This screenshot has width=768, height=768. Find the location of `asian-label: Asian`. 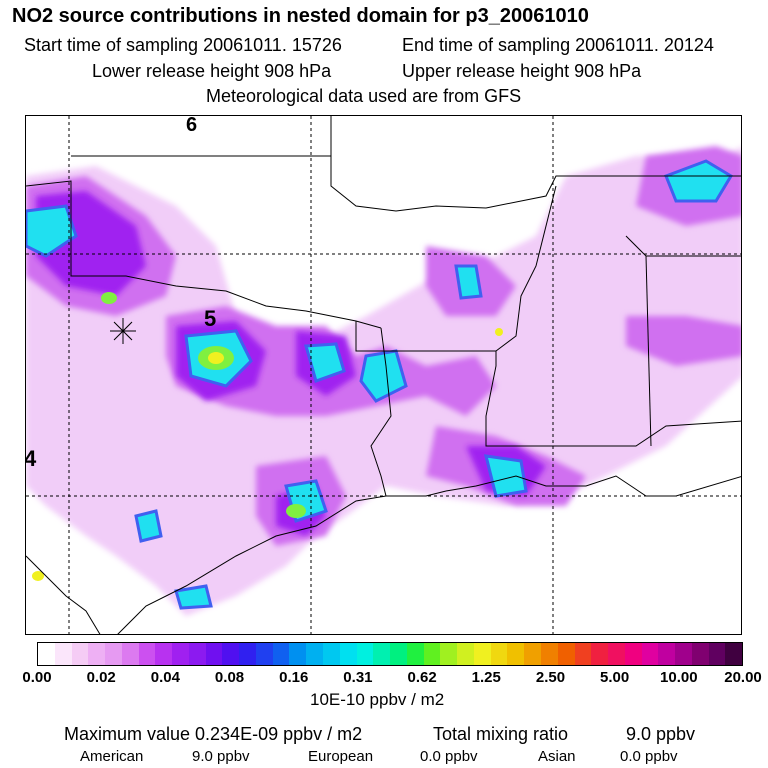

asian-label: Asian is located at coordinates (557, 756).